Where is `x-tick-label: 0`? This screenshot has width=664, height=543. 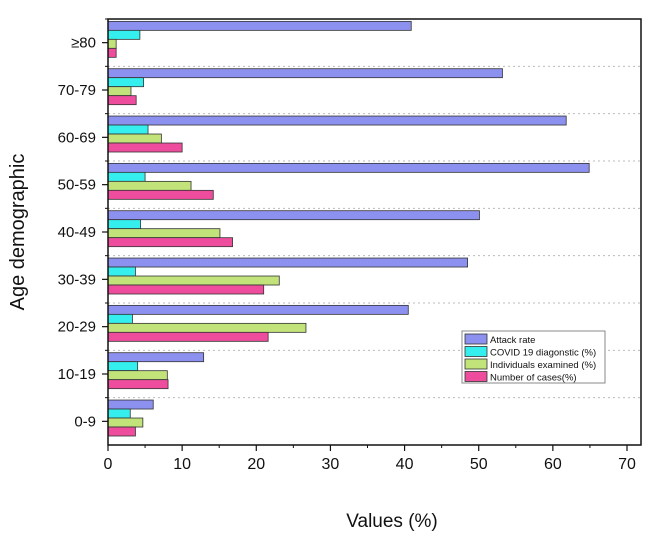 x-tick-label: 0 is located at coordinates (108, 464).